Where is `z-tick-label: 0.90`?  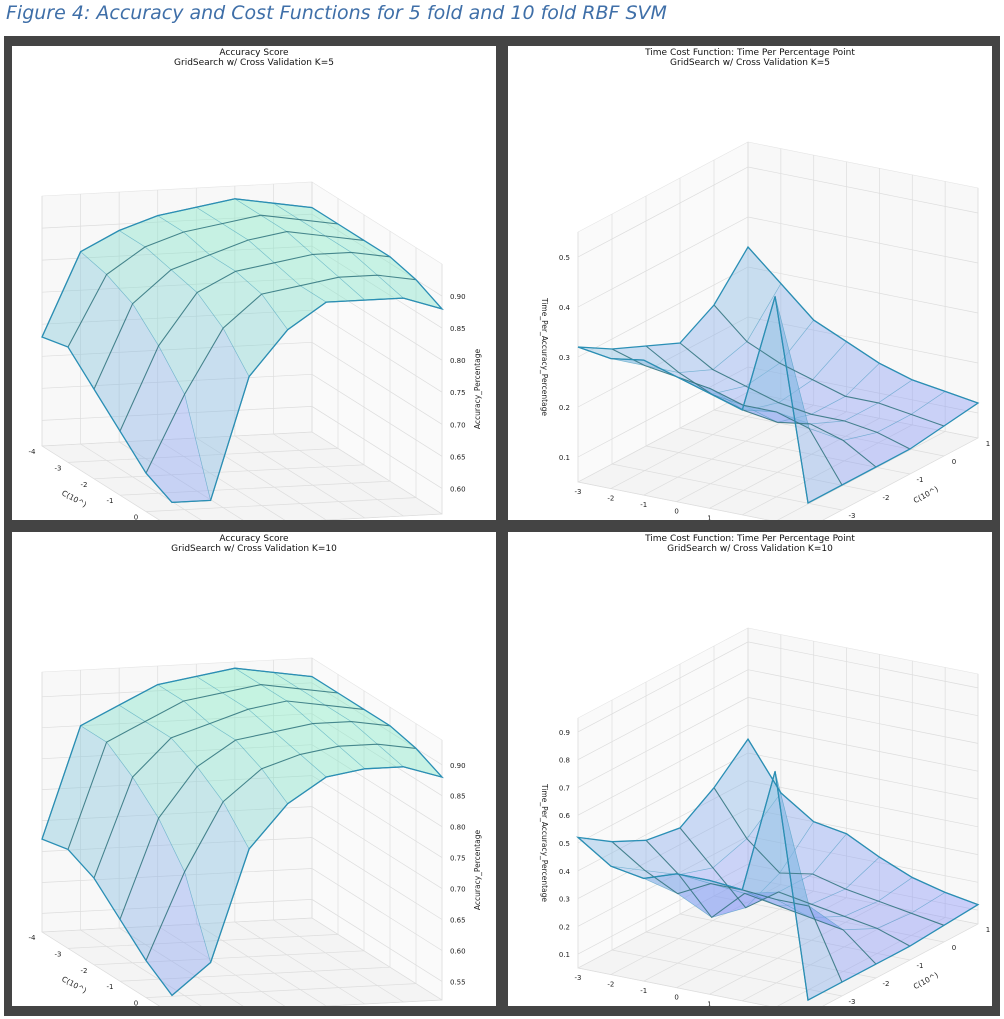
z-tick-label: 0.90 is located at coordinates (458, 297).